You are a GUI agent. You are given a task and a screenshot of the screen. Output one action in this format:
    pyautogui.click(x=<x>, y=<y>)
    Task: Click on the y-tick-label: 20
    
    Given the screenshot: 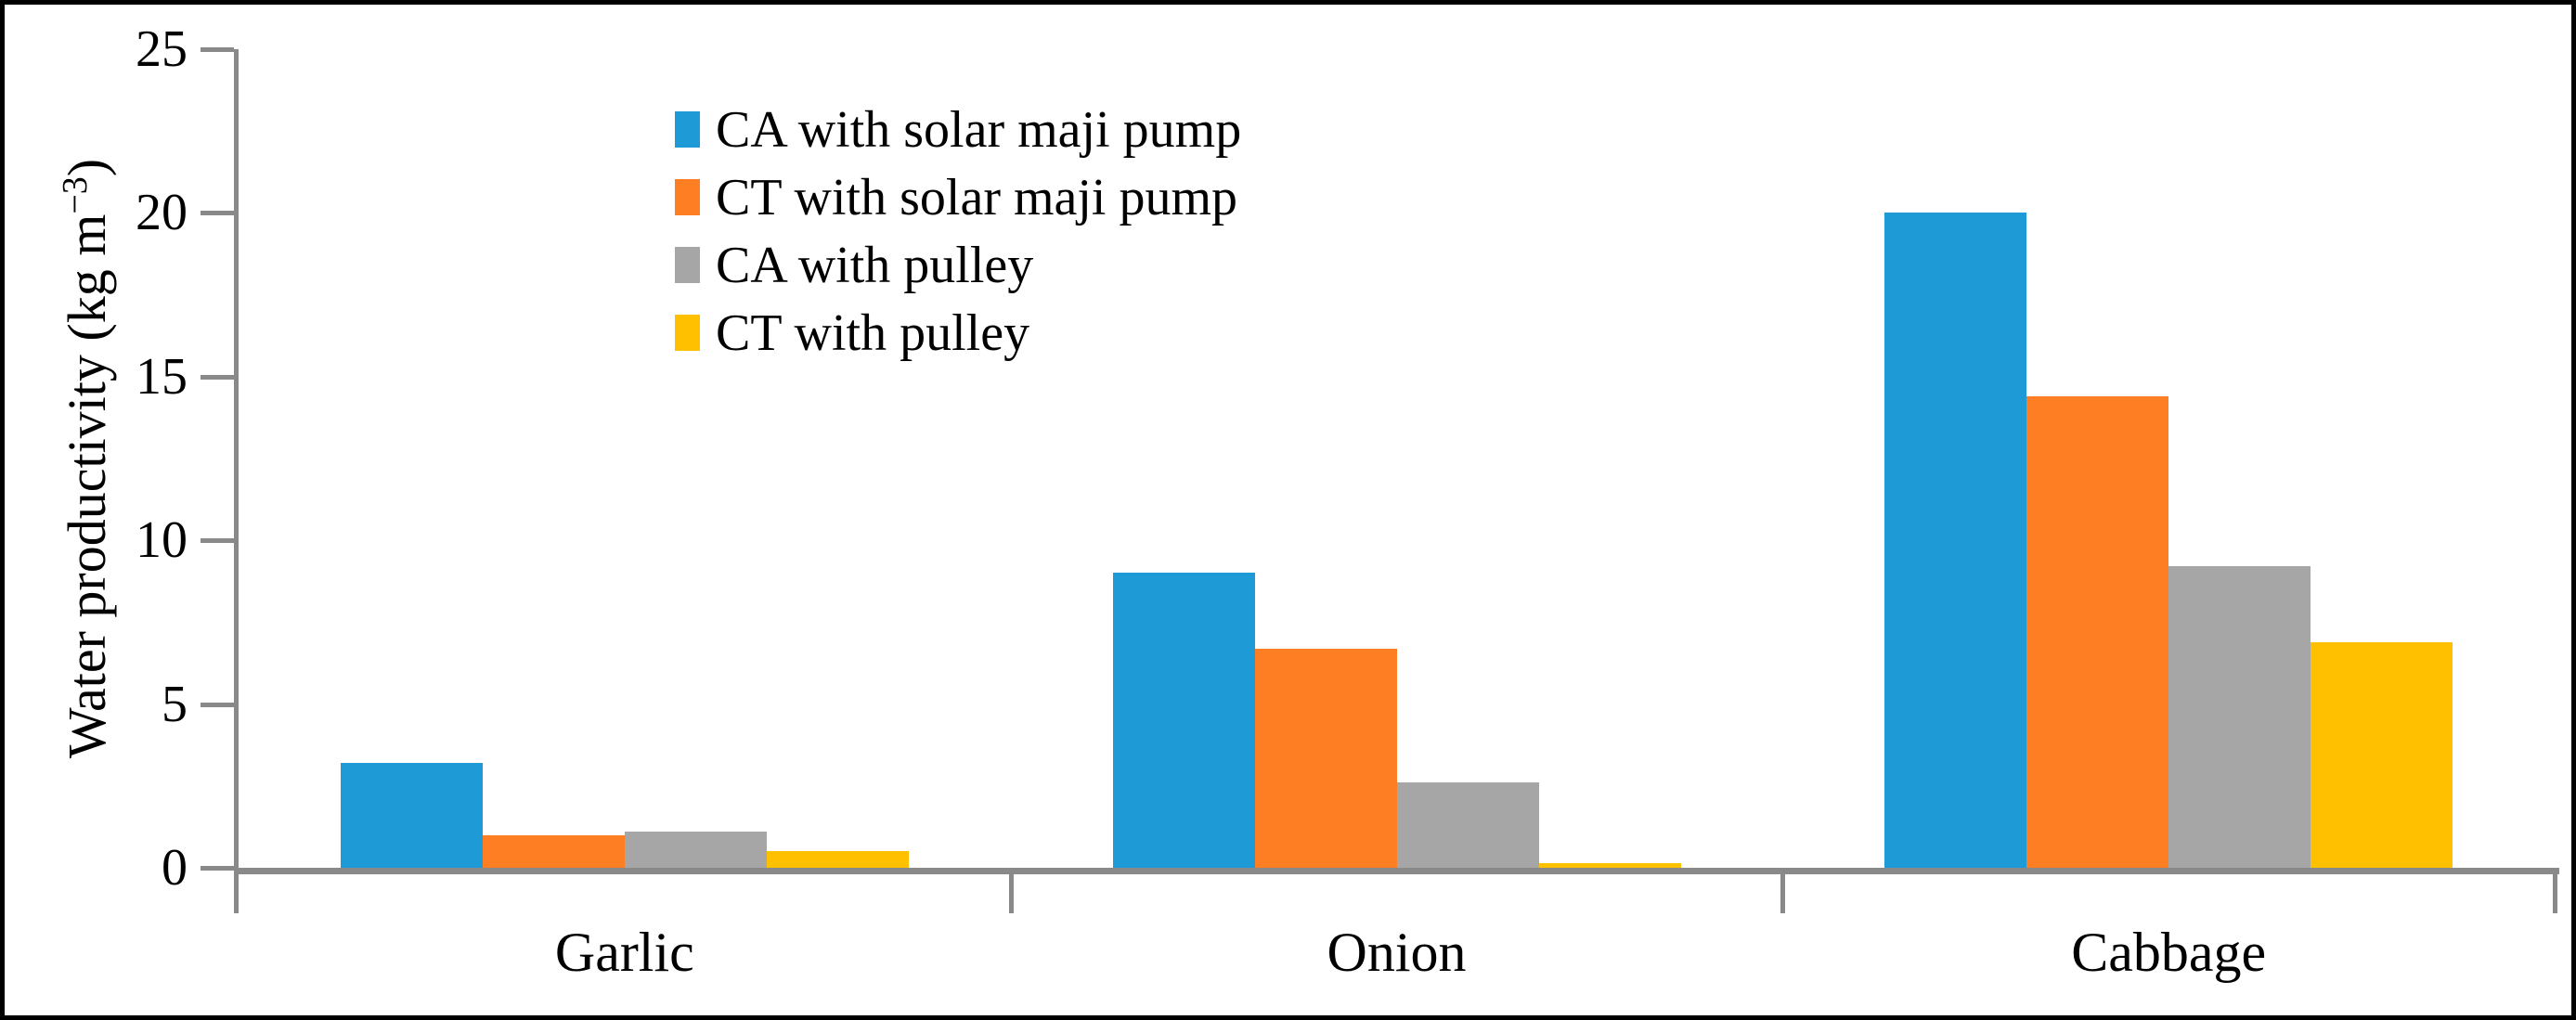 What is the action you would take?
    pyautogui.click(x=162, y=213)
    